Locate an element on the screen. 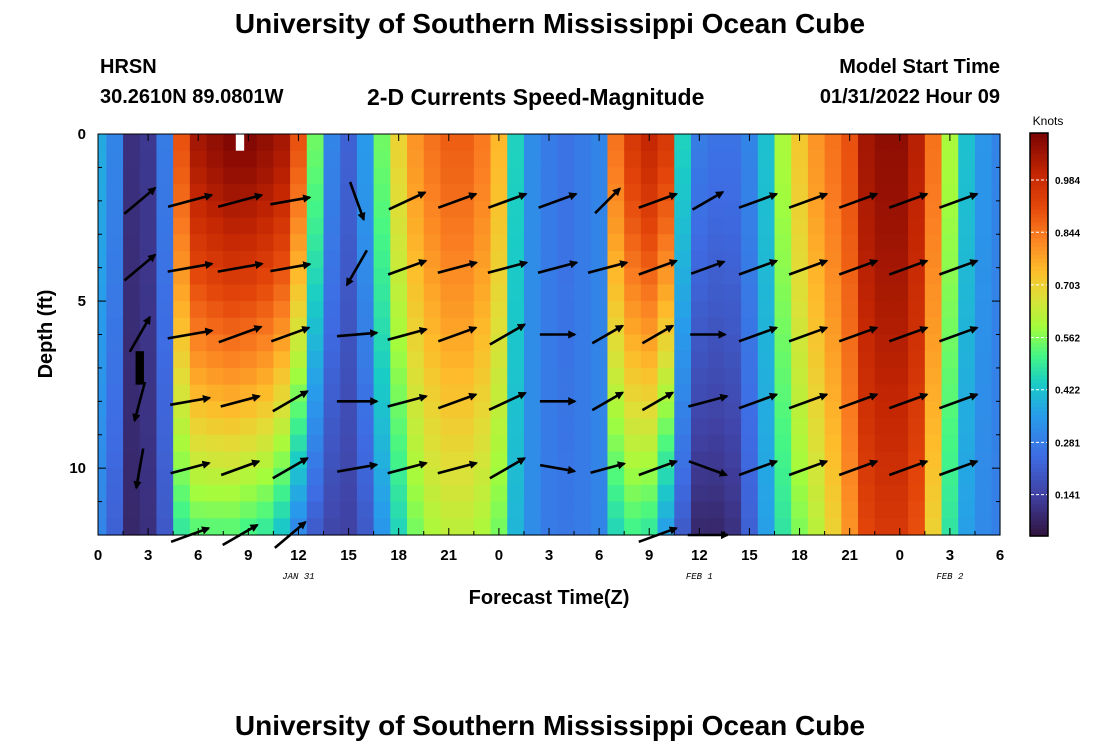  x-tick-label: 15 is located at coordinates (749, 555).